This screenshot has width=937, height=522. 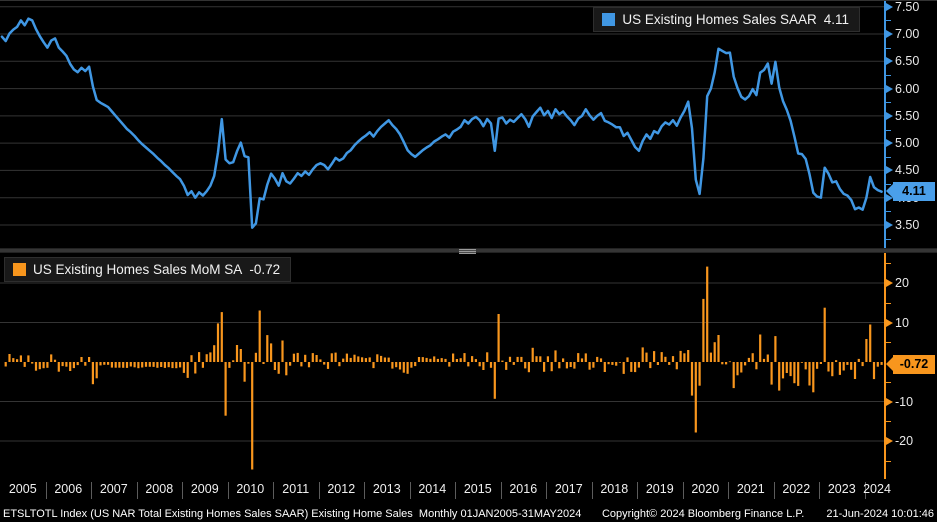 What do you see at coordinates (609, 19) in the screenshot?
I see `saar-legend-swatch-icon` at bounding box center [609, 19].